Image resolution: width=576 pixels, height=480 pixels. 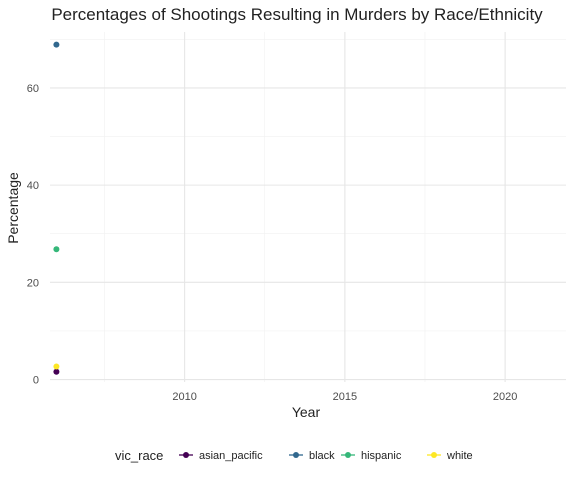 What do you see at coordinates (56, 249) in the screenshot?
I see `point-hispanic` at bounding box center [56, 249].